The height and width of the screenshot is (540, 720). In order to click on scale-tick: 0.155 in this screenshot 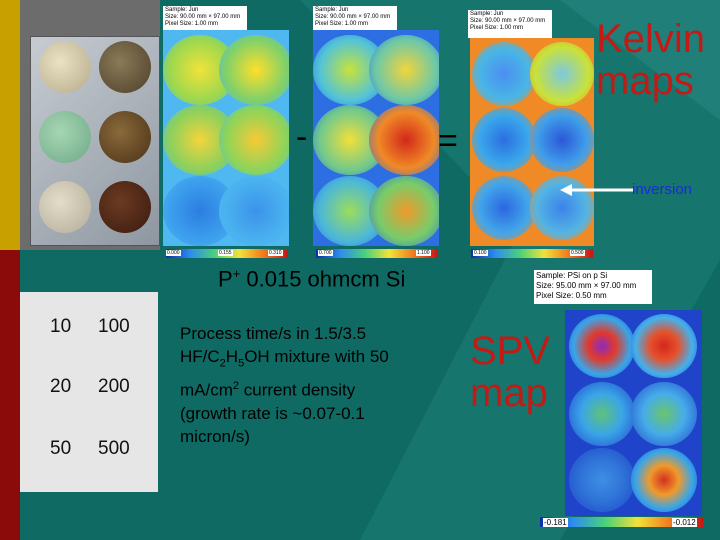, I will do `click(225, 253)`.